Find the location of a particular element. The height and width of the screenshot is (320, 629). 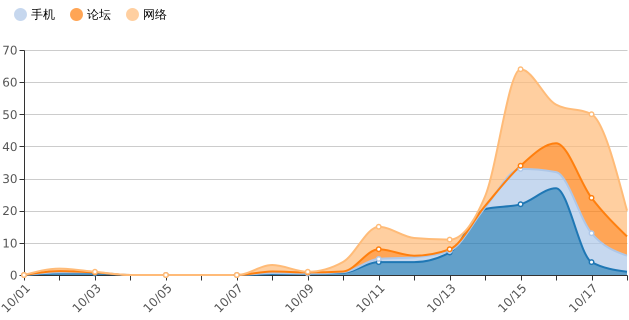

y-tick-label: 50 is located at coordinates (10, 115).